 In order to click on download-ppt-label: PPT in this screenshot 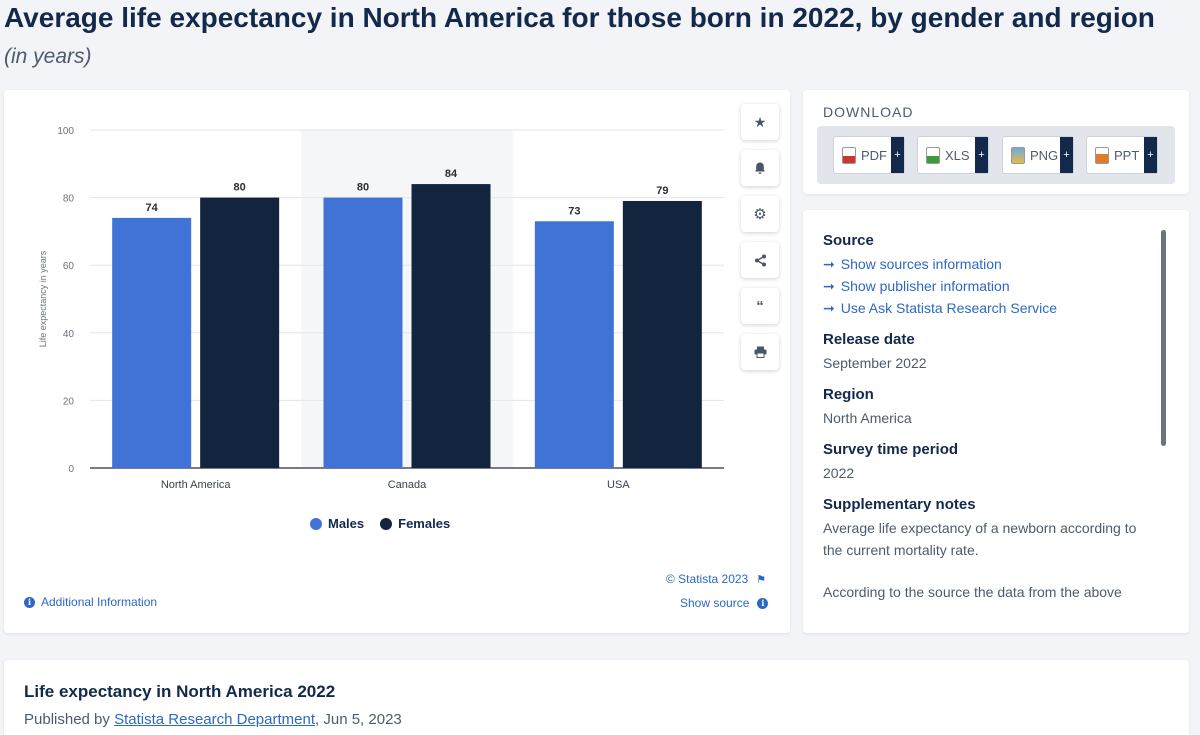, I will do `click(1127, 155)`.